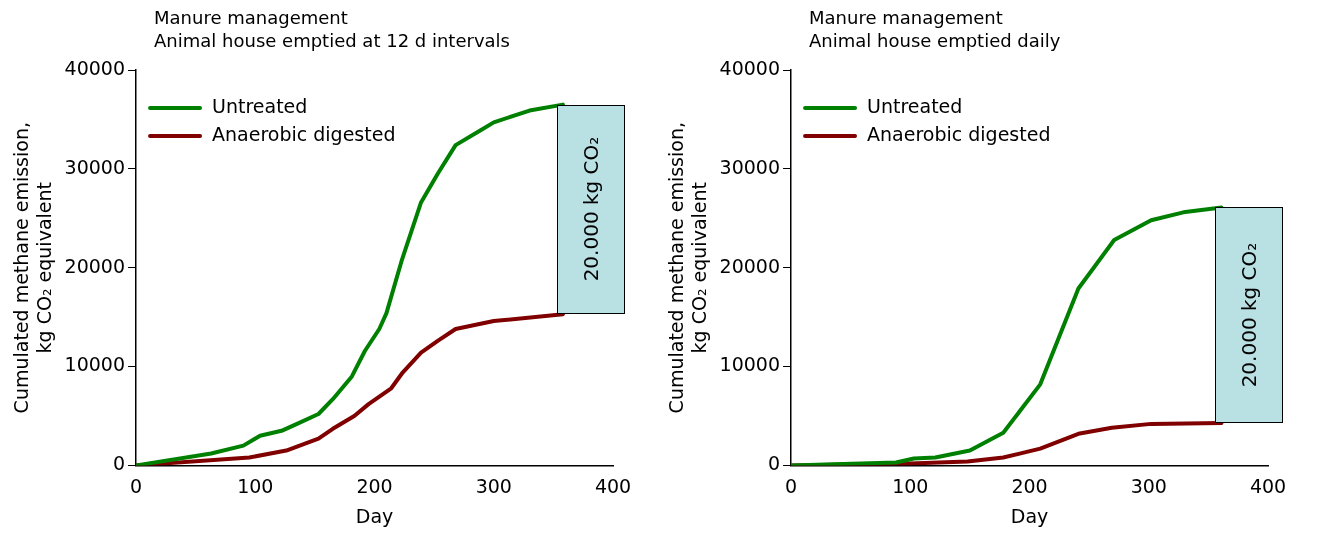 The height and width of the screenshot is (541, 1326). I want to click on chart-subtitle: Animal house emptied at 12 d intervals, so click(332, 40).